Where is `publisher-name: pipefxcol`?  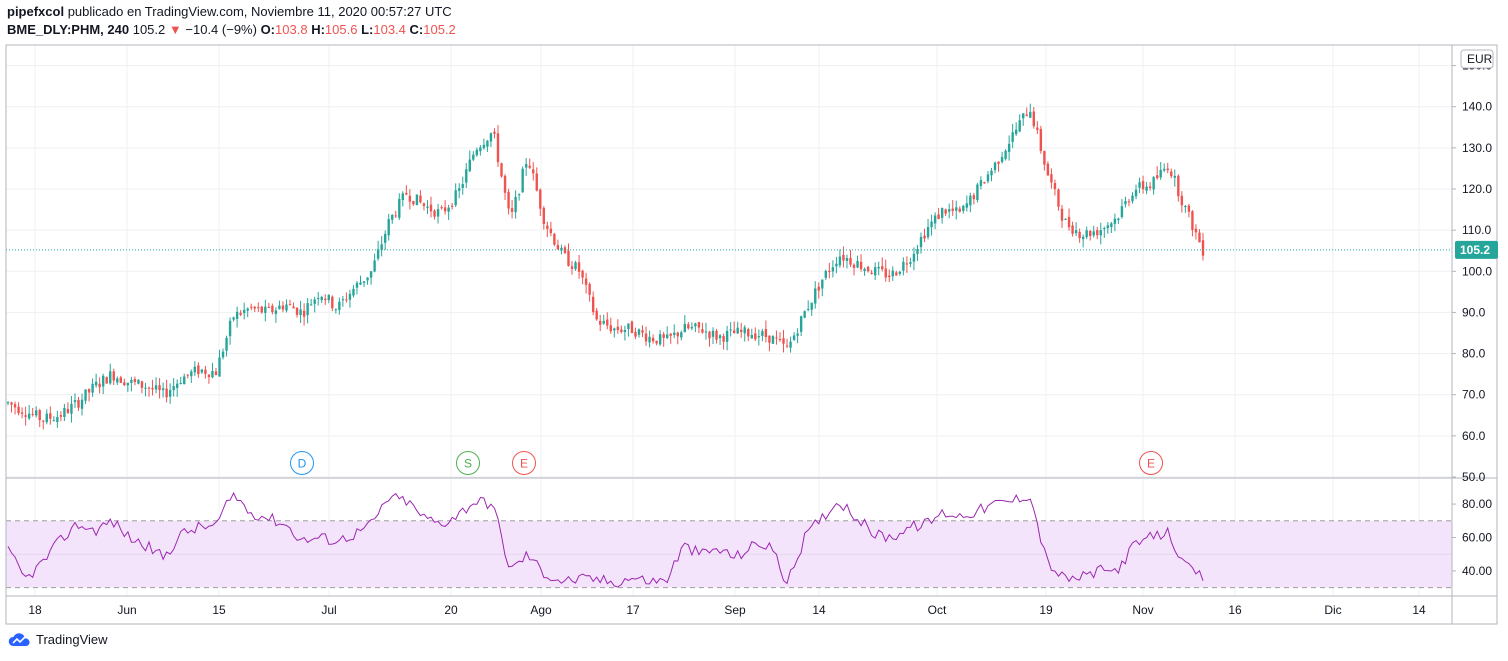
publisher-name: pipefxcol is located at coordinates (36, 11).